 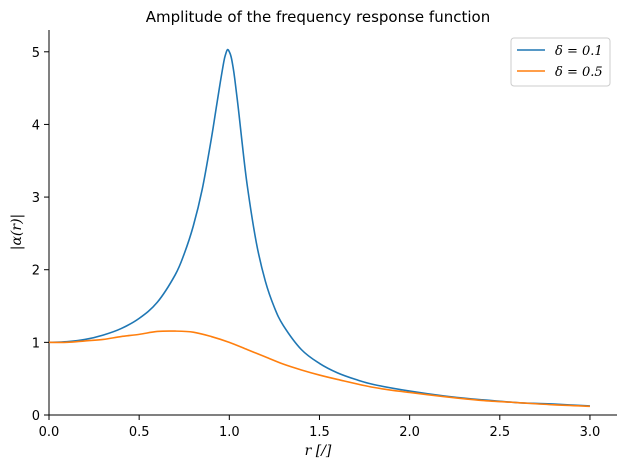 What do you see at coordinates (36, 416) in the screenshot?
I see `y-tick-label: 0` at bounding box center [36, 416].